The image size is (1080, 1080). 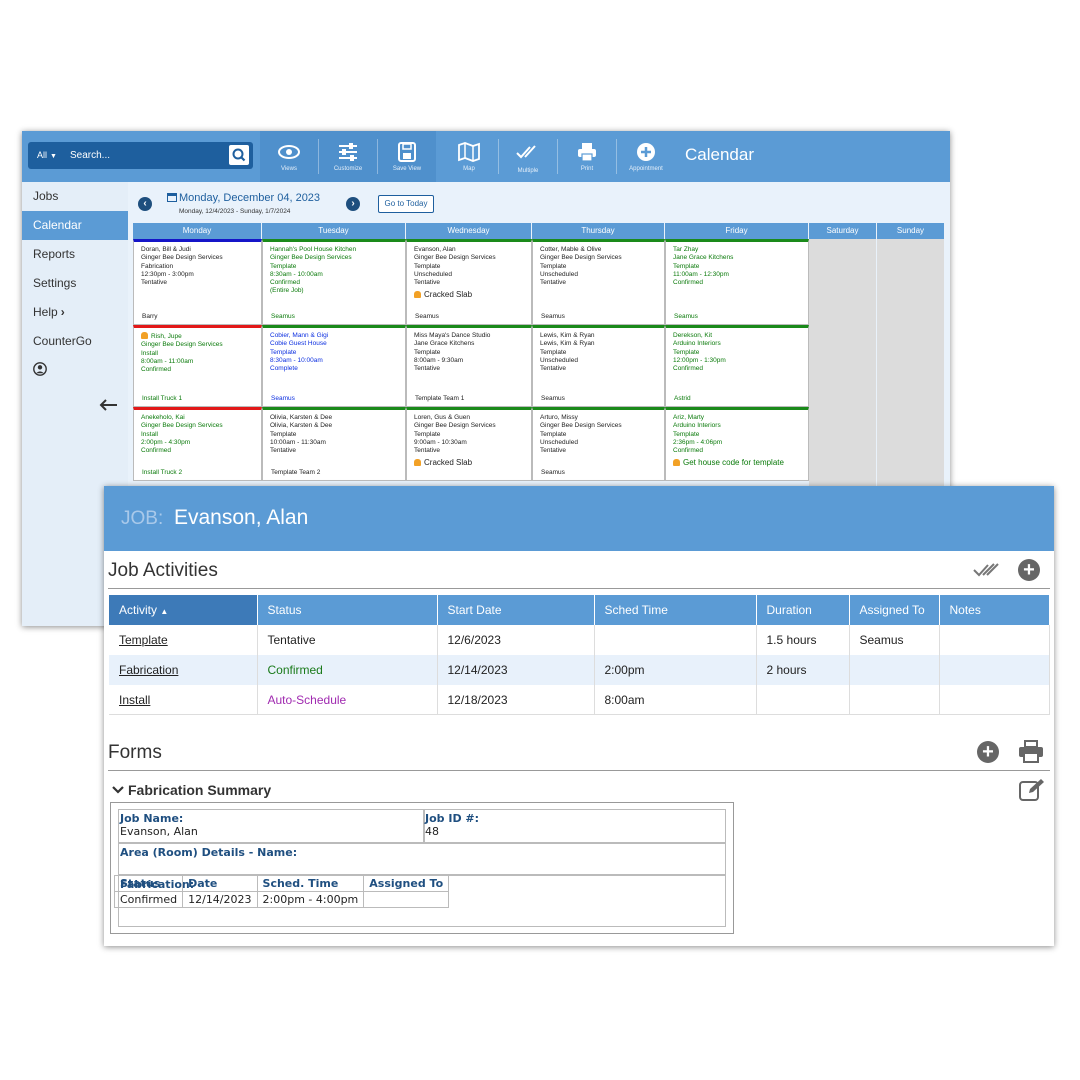 What do you see at coordinates (994, 610) in the screenshot?
I see `col-notes: Notes` at bounding box center [994, 610].